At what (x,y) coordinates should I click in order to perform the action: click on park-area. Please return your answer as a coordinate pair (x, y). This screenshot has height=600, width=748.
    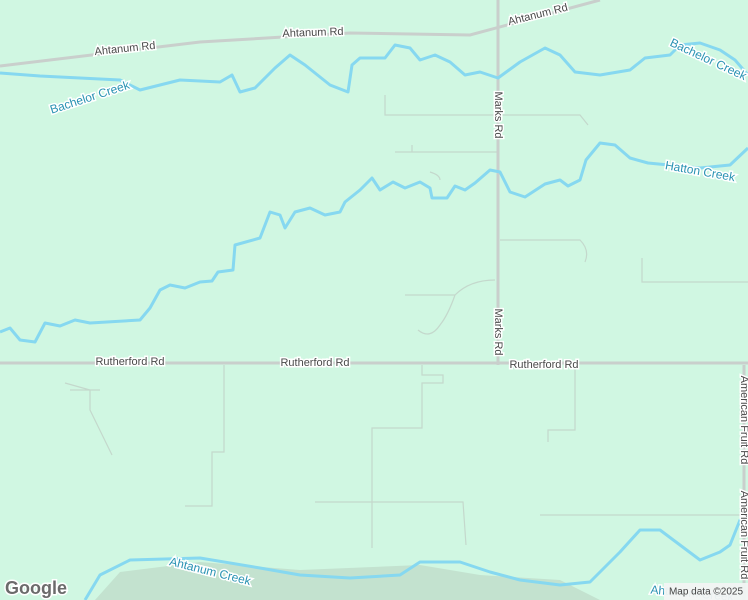
    Looking at the image, I should click on (347, 581).